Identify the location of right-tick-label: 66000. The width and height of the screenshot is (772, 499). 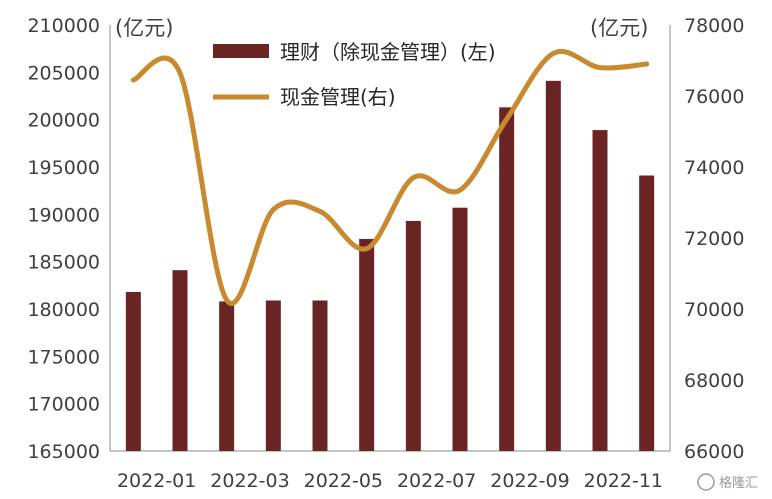
(714, 452).